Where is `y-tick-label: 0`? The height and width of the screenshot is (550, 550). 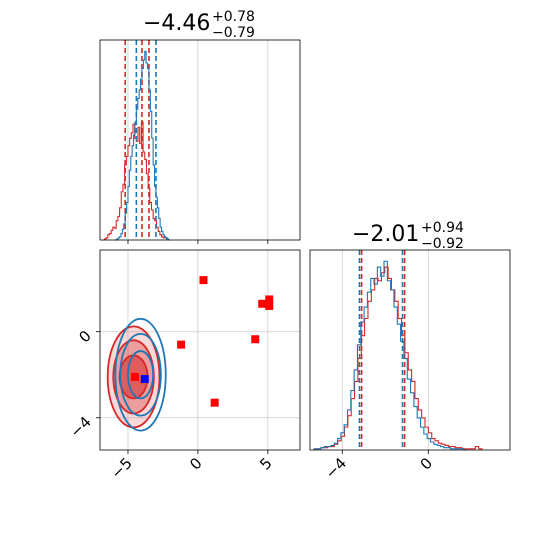 y-tick-label: 0 is located at coordinates (84, 336).